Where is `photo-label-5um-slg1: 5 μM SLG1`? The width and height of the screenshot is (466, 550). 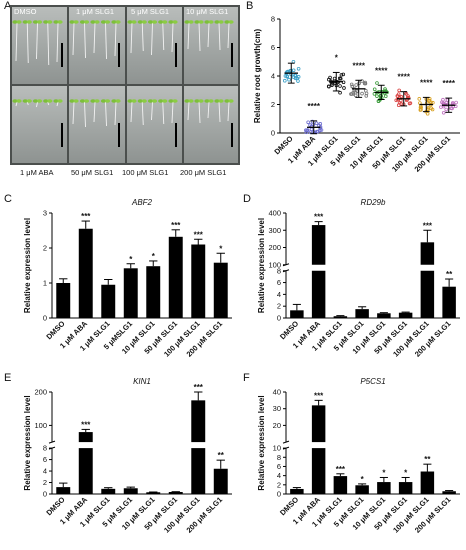
photo-label-5um-slg1: 5 μM SLG1 is located at coordinates (150, 11).